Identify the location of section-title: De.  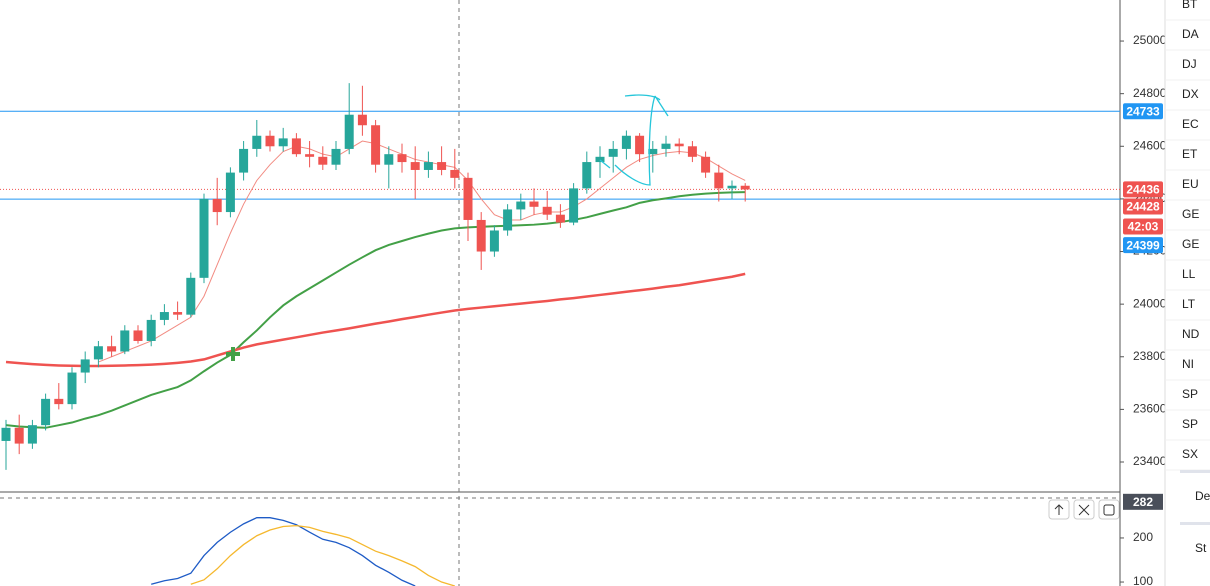
(1202, 496).